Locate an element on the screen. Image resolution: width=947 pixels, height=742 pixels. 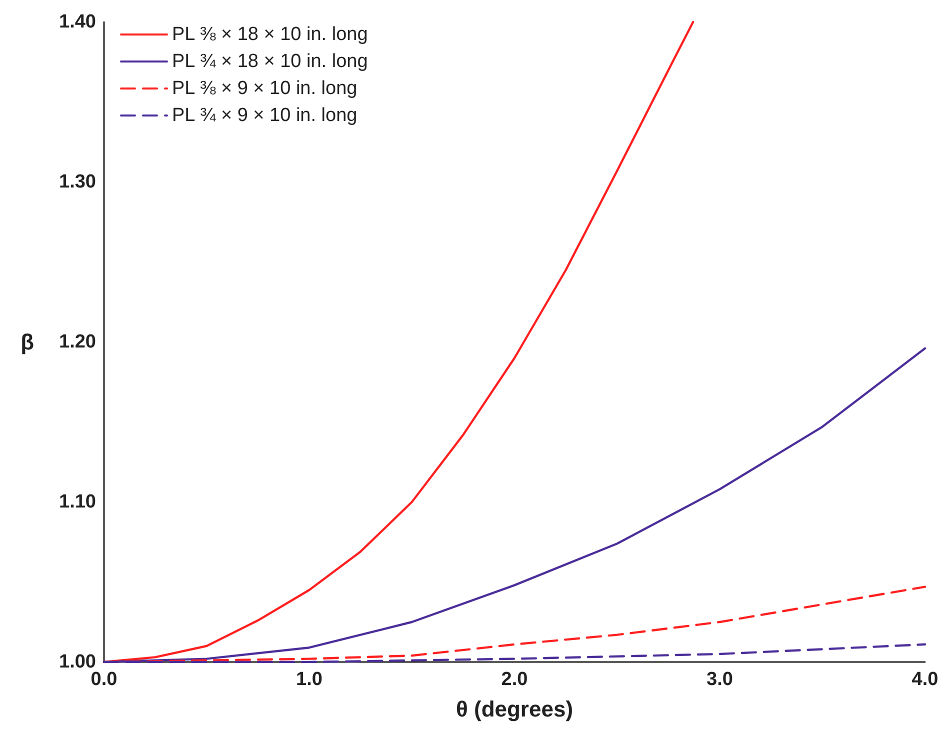
legend-label: PL ⅜ × 18 × 10 in. long is located at coordinates (270, 34).